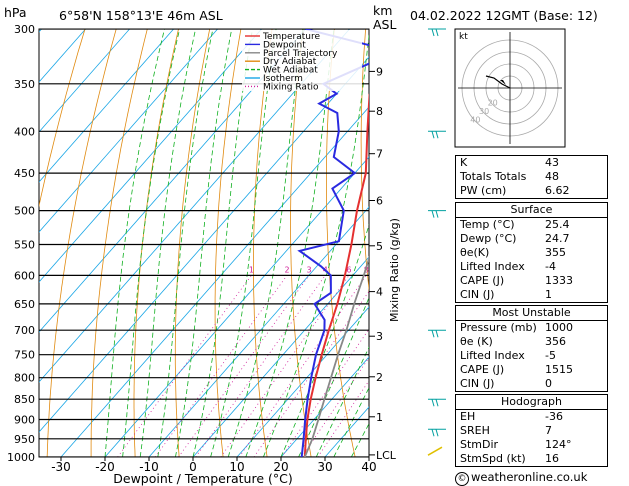 Image resolution: width=629 pixels, height=486 pixels. I want to click on stat-row: CIN (J) 1, so click(506, 294).